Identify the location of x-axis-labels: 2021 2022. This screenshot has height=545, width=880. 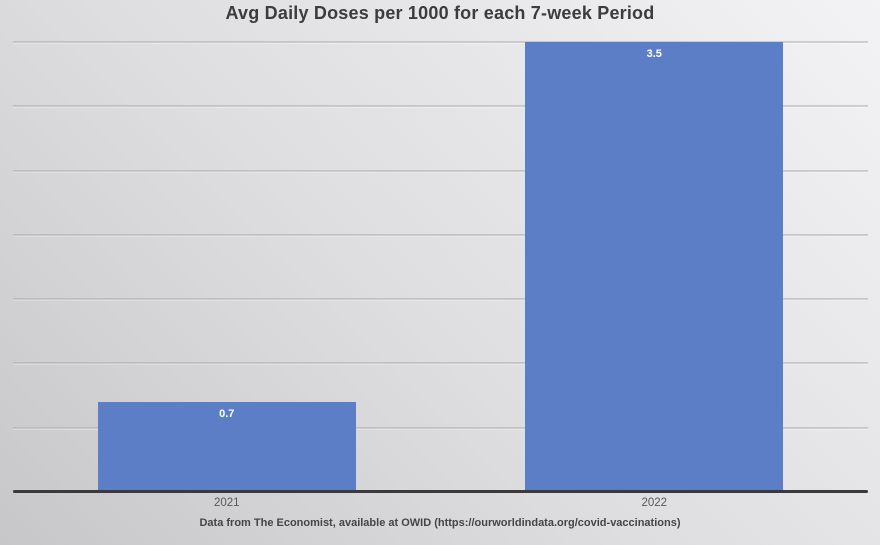
(440, 503).